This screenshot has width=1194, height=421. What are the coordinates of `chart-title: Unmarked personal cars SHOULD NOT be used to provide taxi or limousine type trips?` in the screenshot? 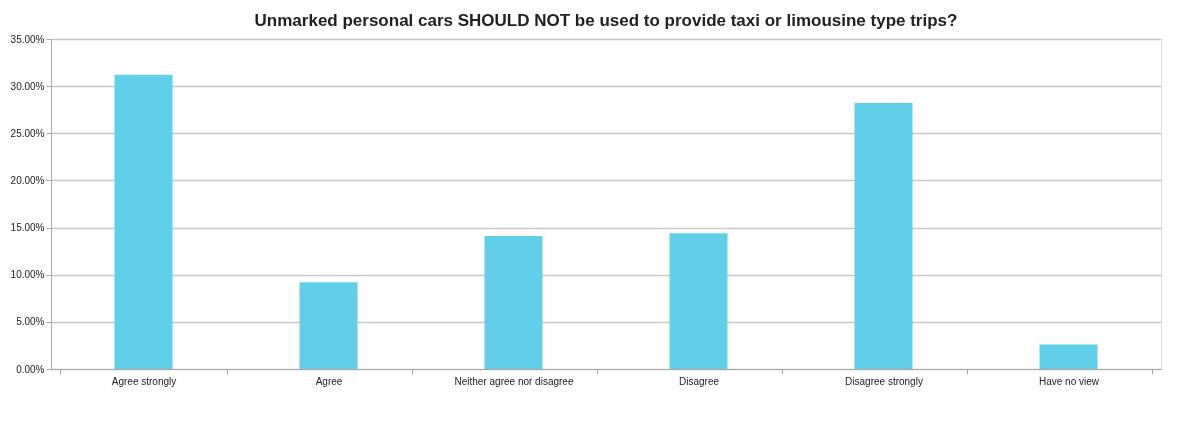 It's located at (606, 20).